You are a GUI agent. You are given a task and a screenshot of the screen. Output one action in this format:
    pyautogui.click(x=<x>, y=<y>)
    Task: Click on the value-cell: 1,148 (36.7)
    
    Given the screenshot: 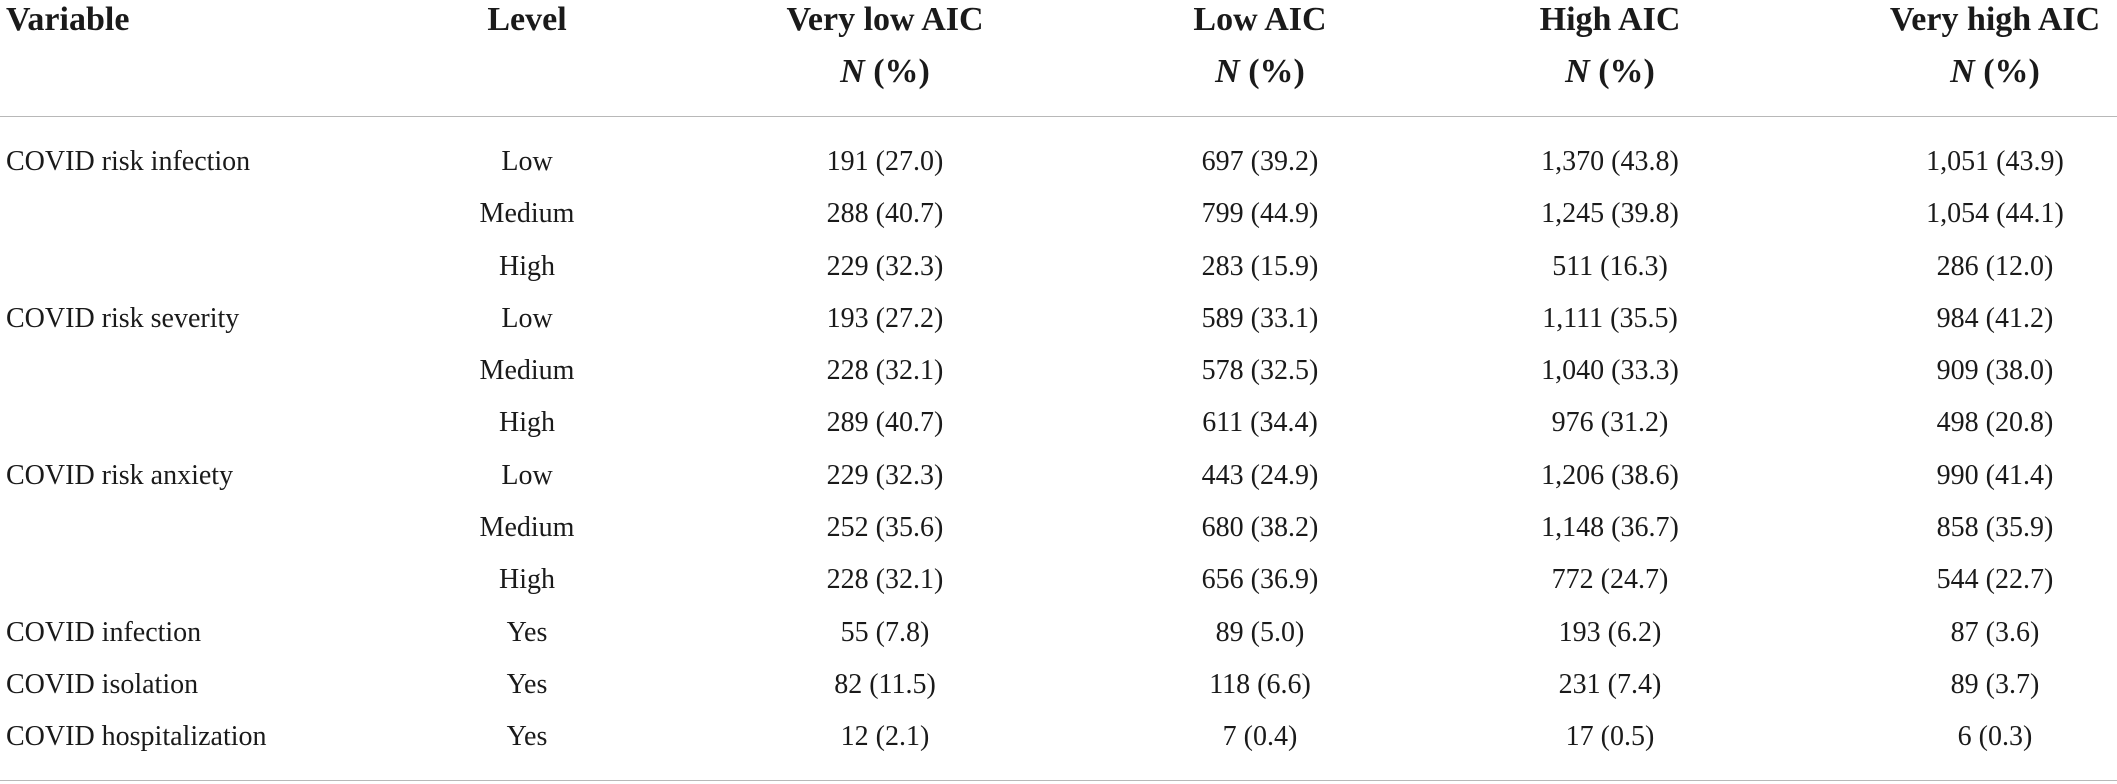 What is the action you would take?
    pyautogui.click(x=1610, y=528)
    